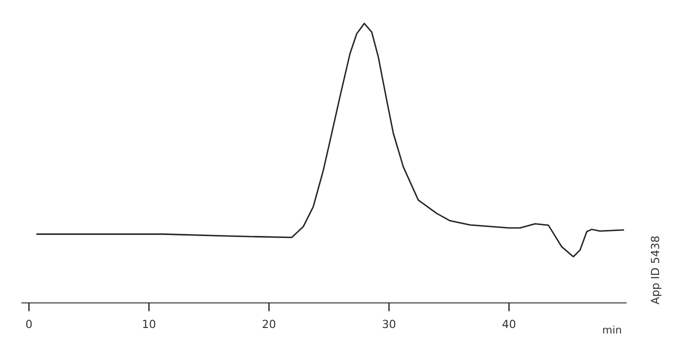 The image size is (677, 353). I want to click on x-tick-label: 40, so click(509, 324).